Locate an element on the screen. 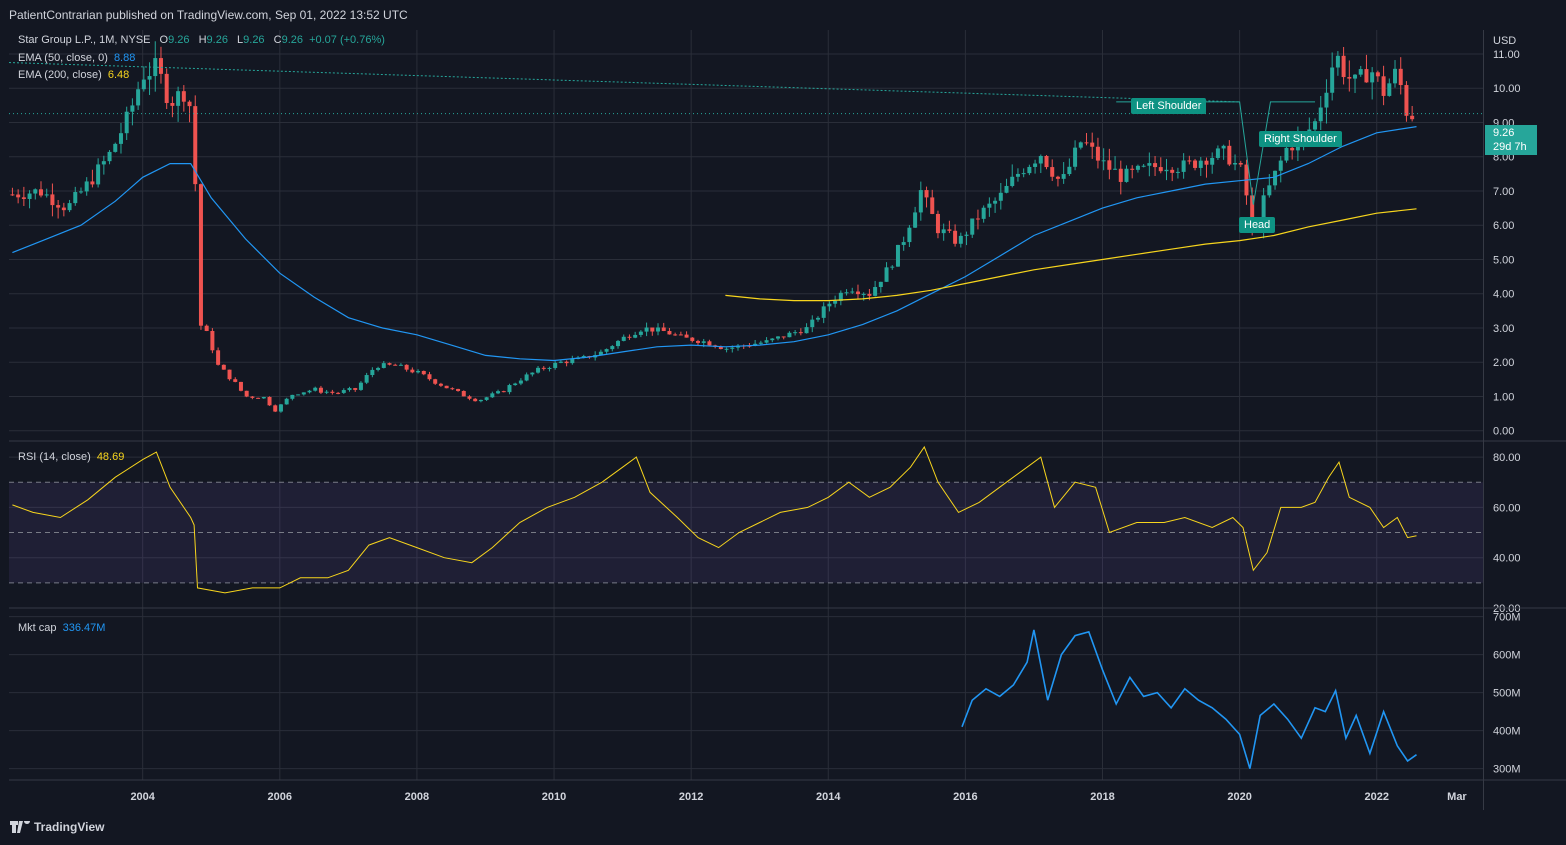 The height and width of the screenshot is (845, 1566). mktcap-axis-label: 400M is located at coordinates (1507, 732).